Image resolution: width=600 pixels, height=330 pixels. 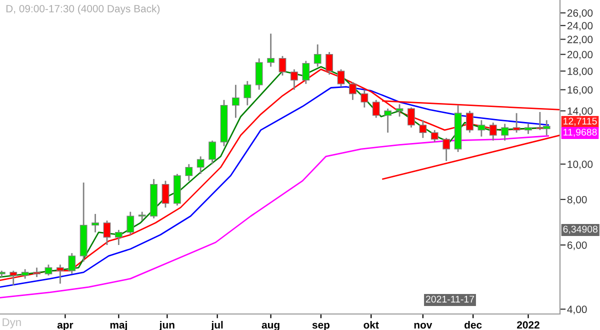 What do you see at coordinates (580, 230) in the screenshot?
I see `text: 6,34908` at bounding box center [580, 230].